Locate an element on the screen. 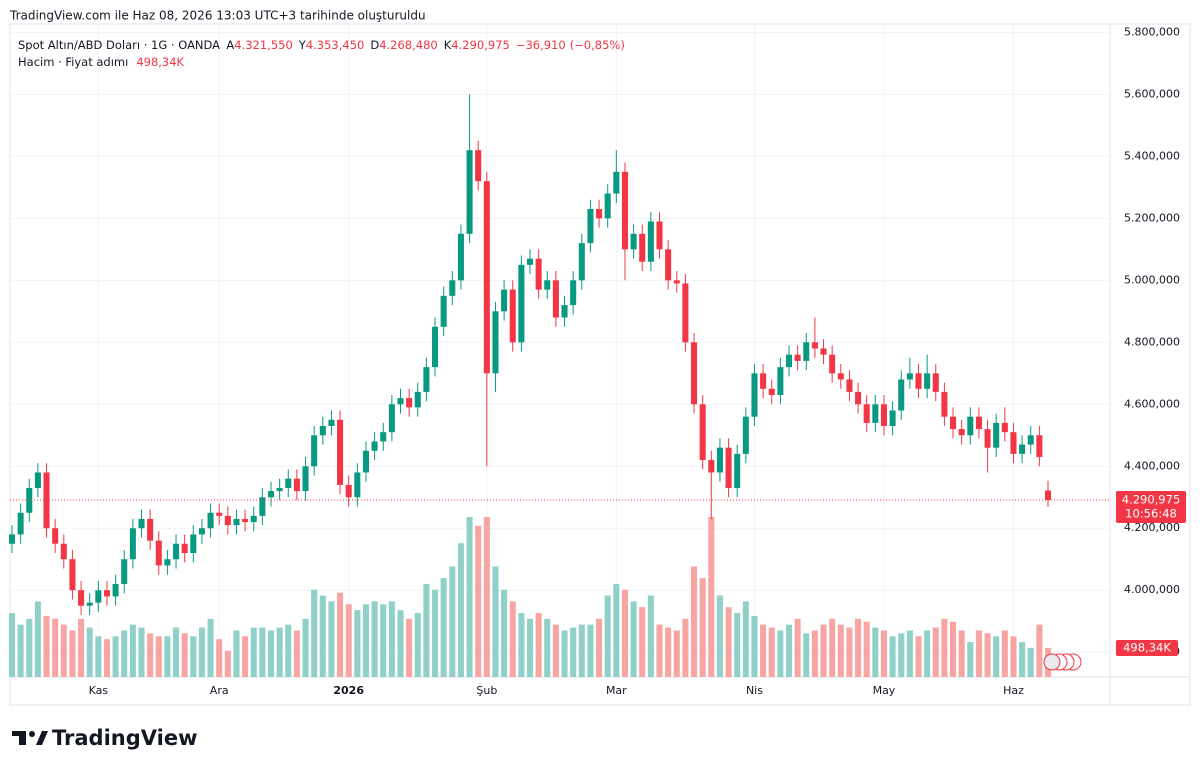  symbol-name: Spot Altın/ABD Doları · 1G · OANDA is located at coordinates (119, 45).